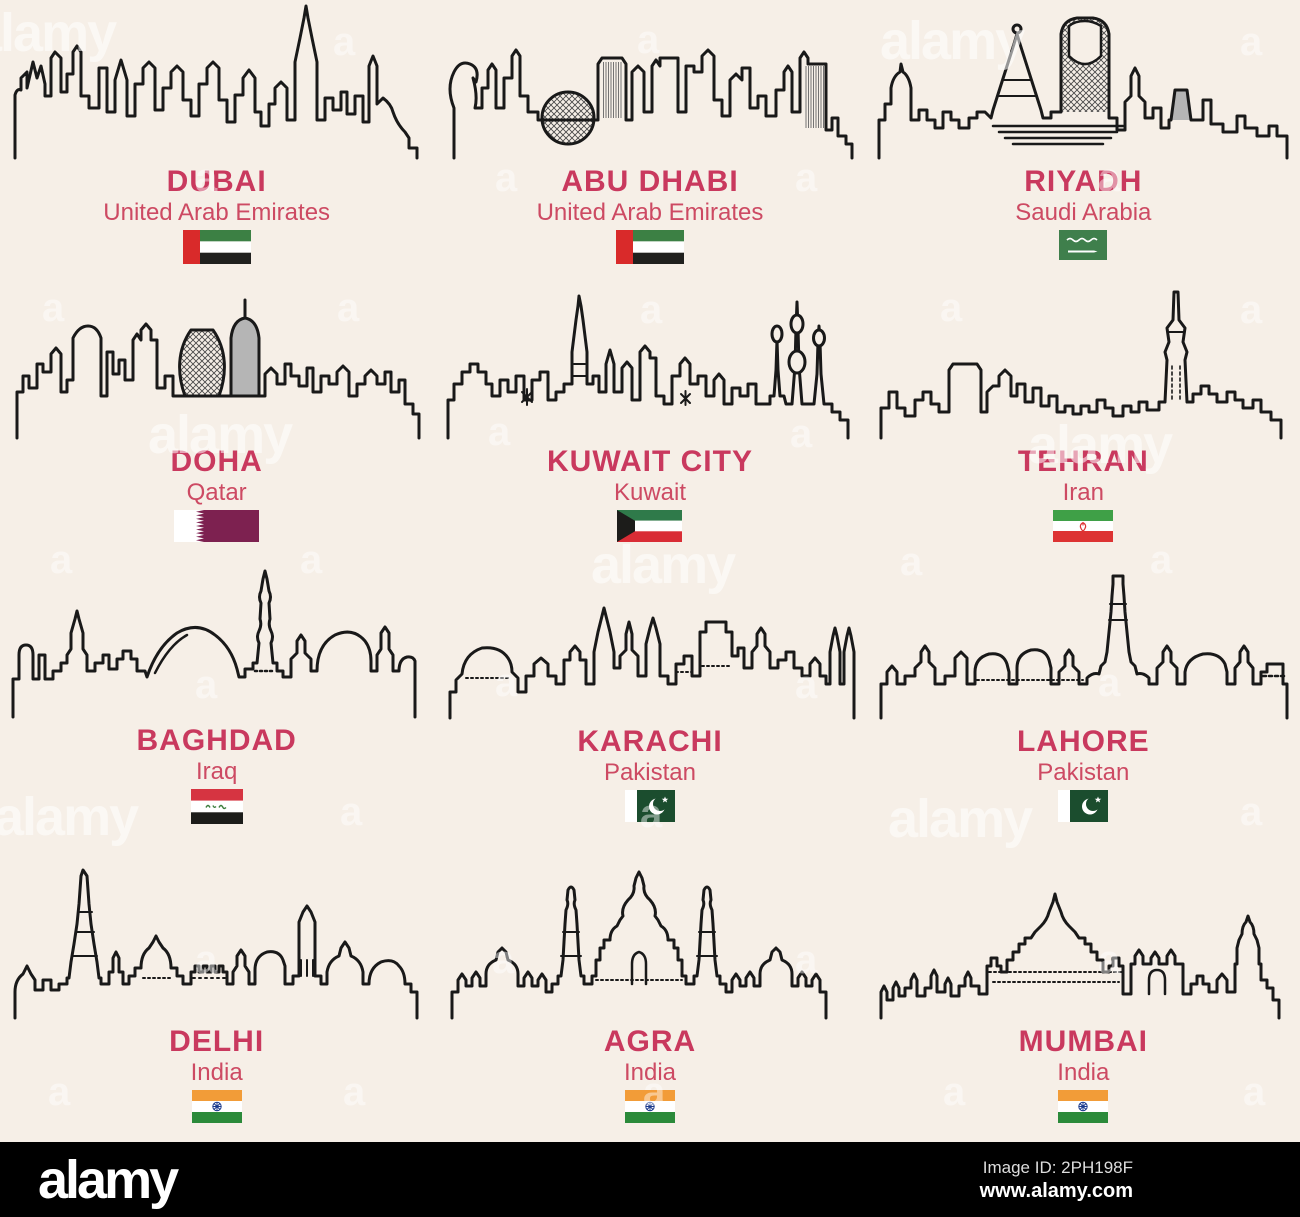 The image size is (1300, 1217). Describe the element at coordinates (651, 104) in the screenshot. I see `skyline-abudhabi` at that location.